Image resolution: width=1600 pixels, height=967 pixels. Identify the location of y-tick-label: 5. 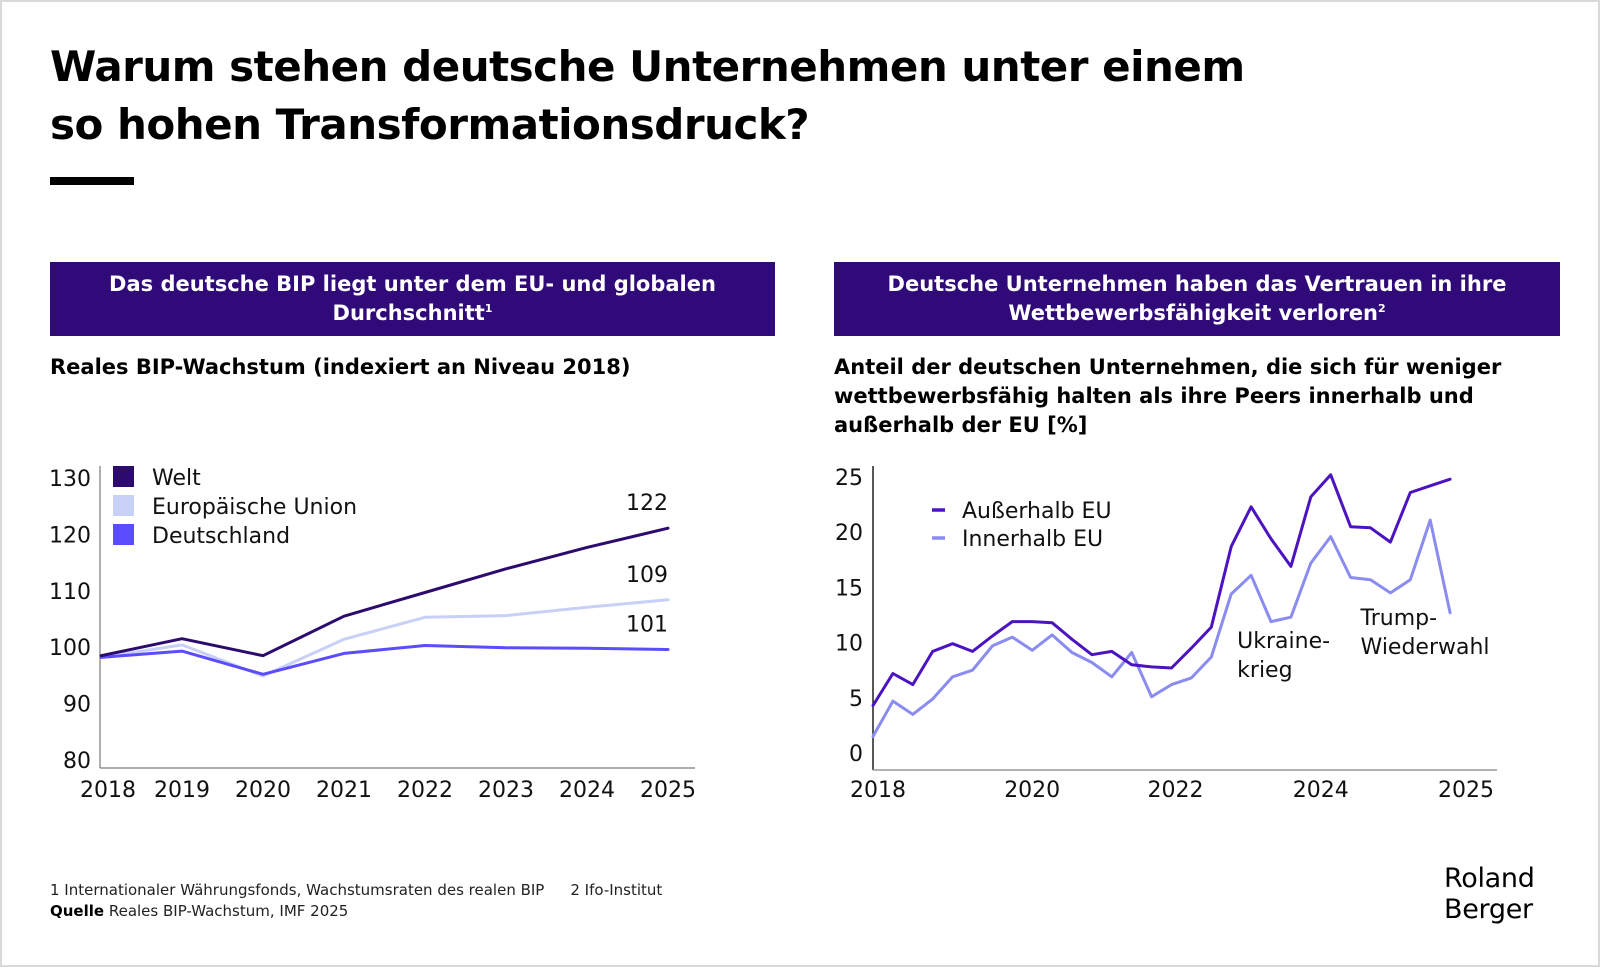
(856, 699).